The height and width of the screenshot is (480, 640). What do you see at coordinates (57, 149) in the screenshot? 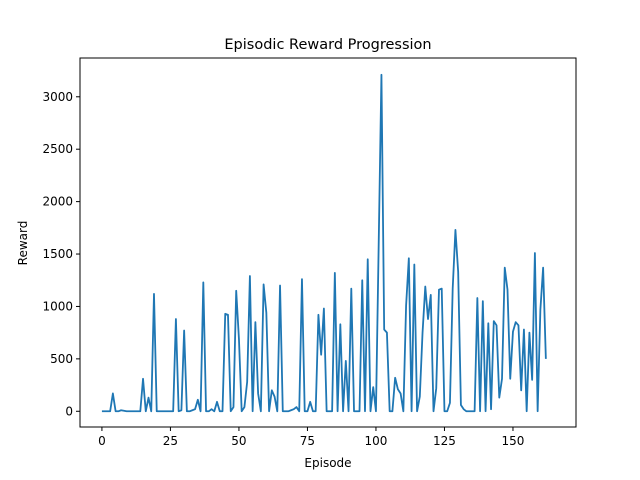
I see `y-tick-label: 2500` at bounding box center [57, 149].